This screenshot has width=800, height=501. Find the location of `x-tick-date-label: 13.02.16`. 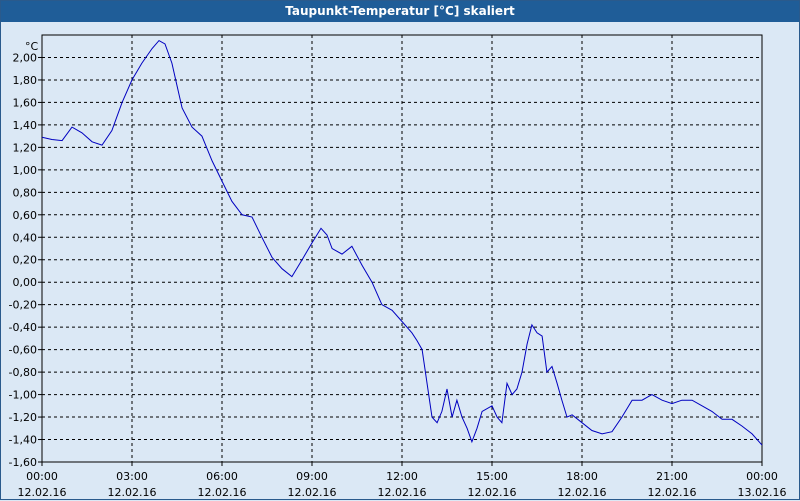

x-tick-date-label: 13.02.16 is located at coordinates (762, 492).